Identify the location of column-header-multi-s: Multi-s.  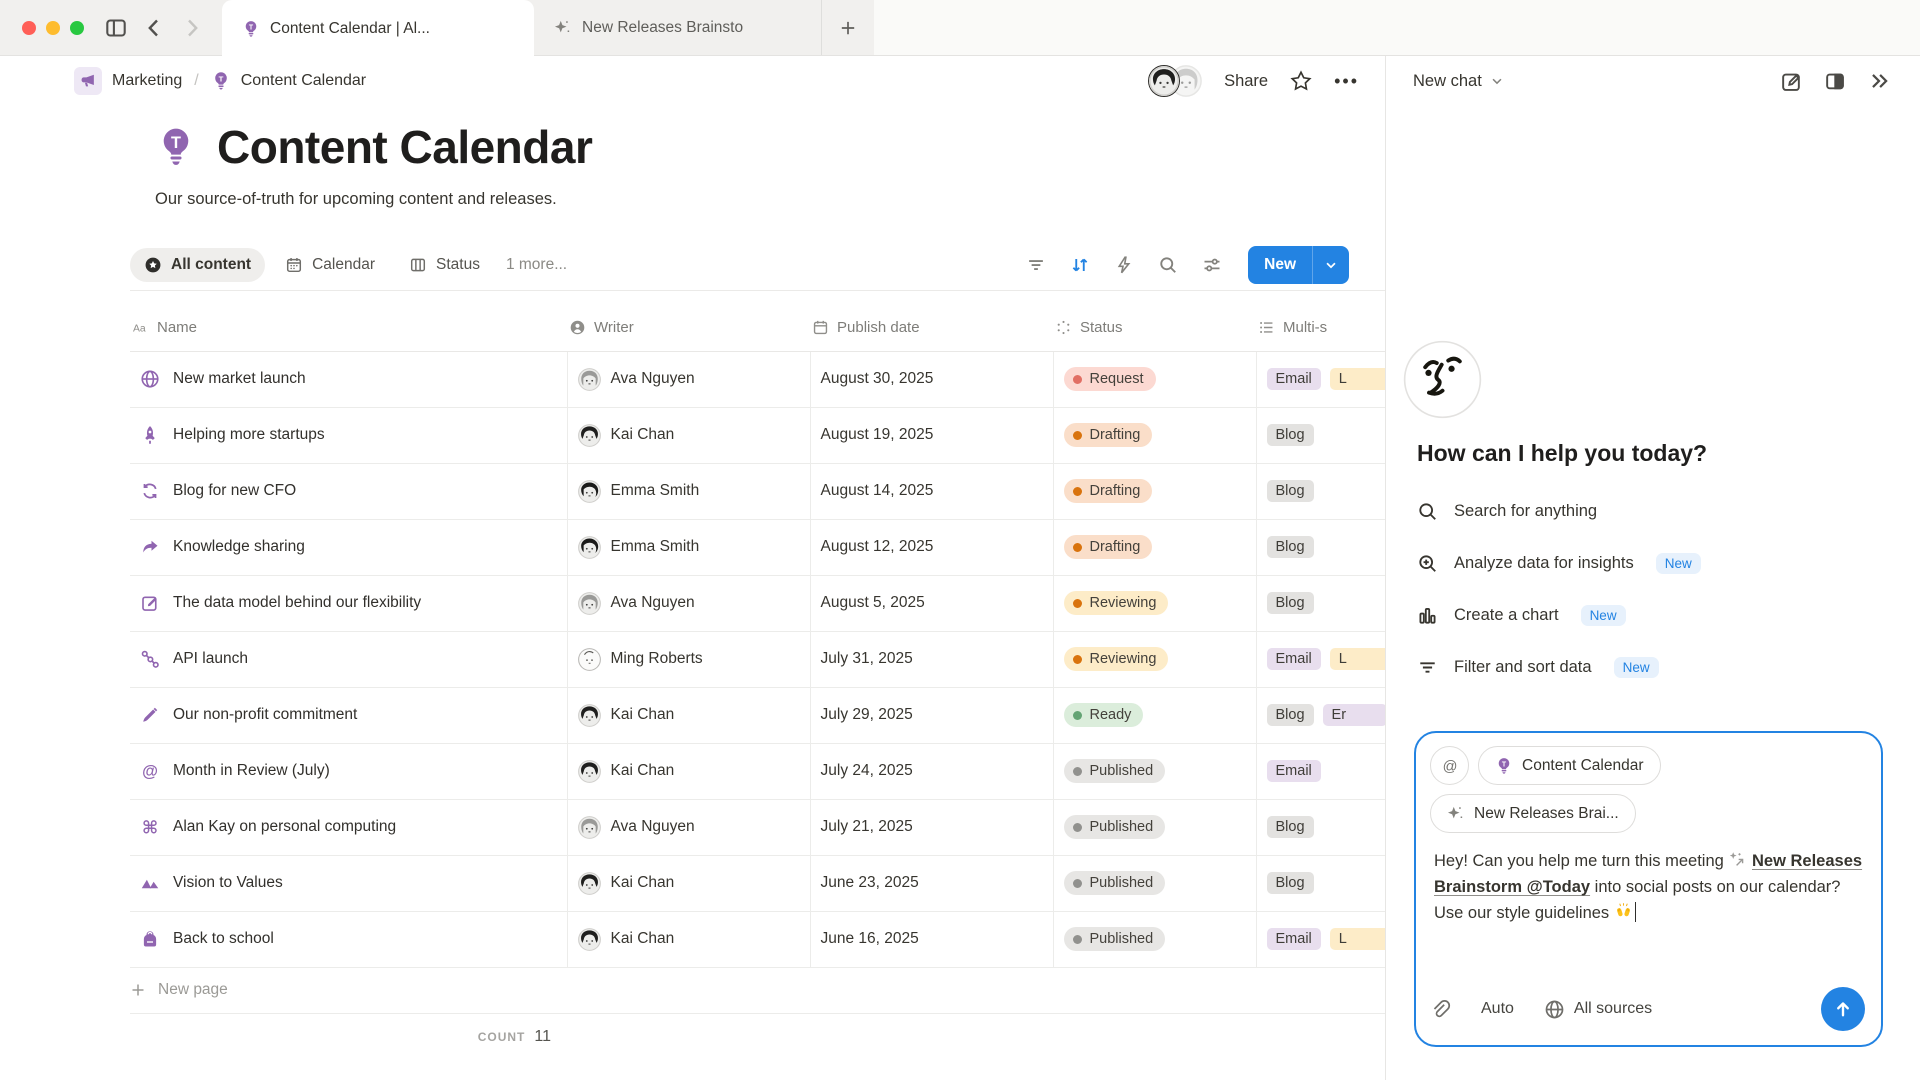
(1320, 328).